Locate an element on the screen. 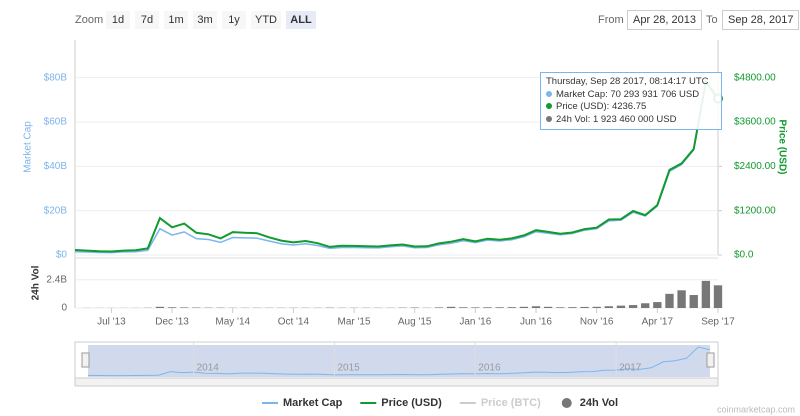 The image size is (800, 416). legend-label: Price (BTC) is located at coordinates (511, 403).